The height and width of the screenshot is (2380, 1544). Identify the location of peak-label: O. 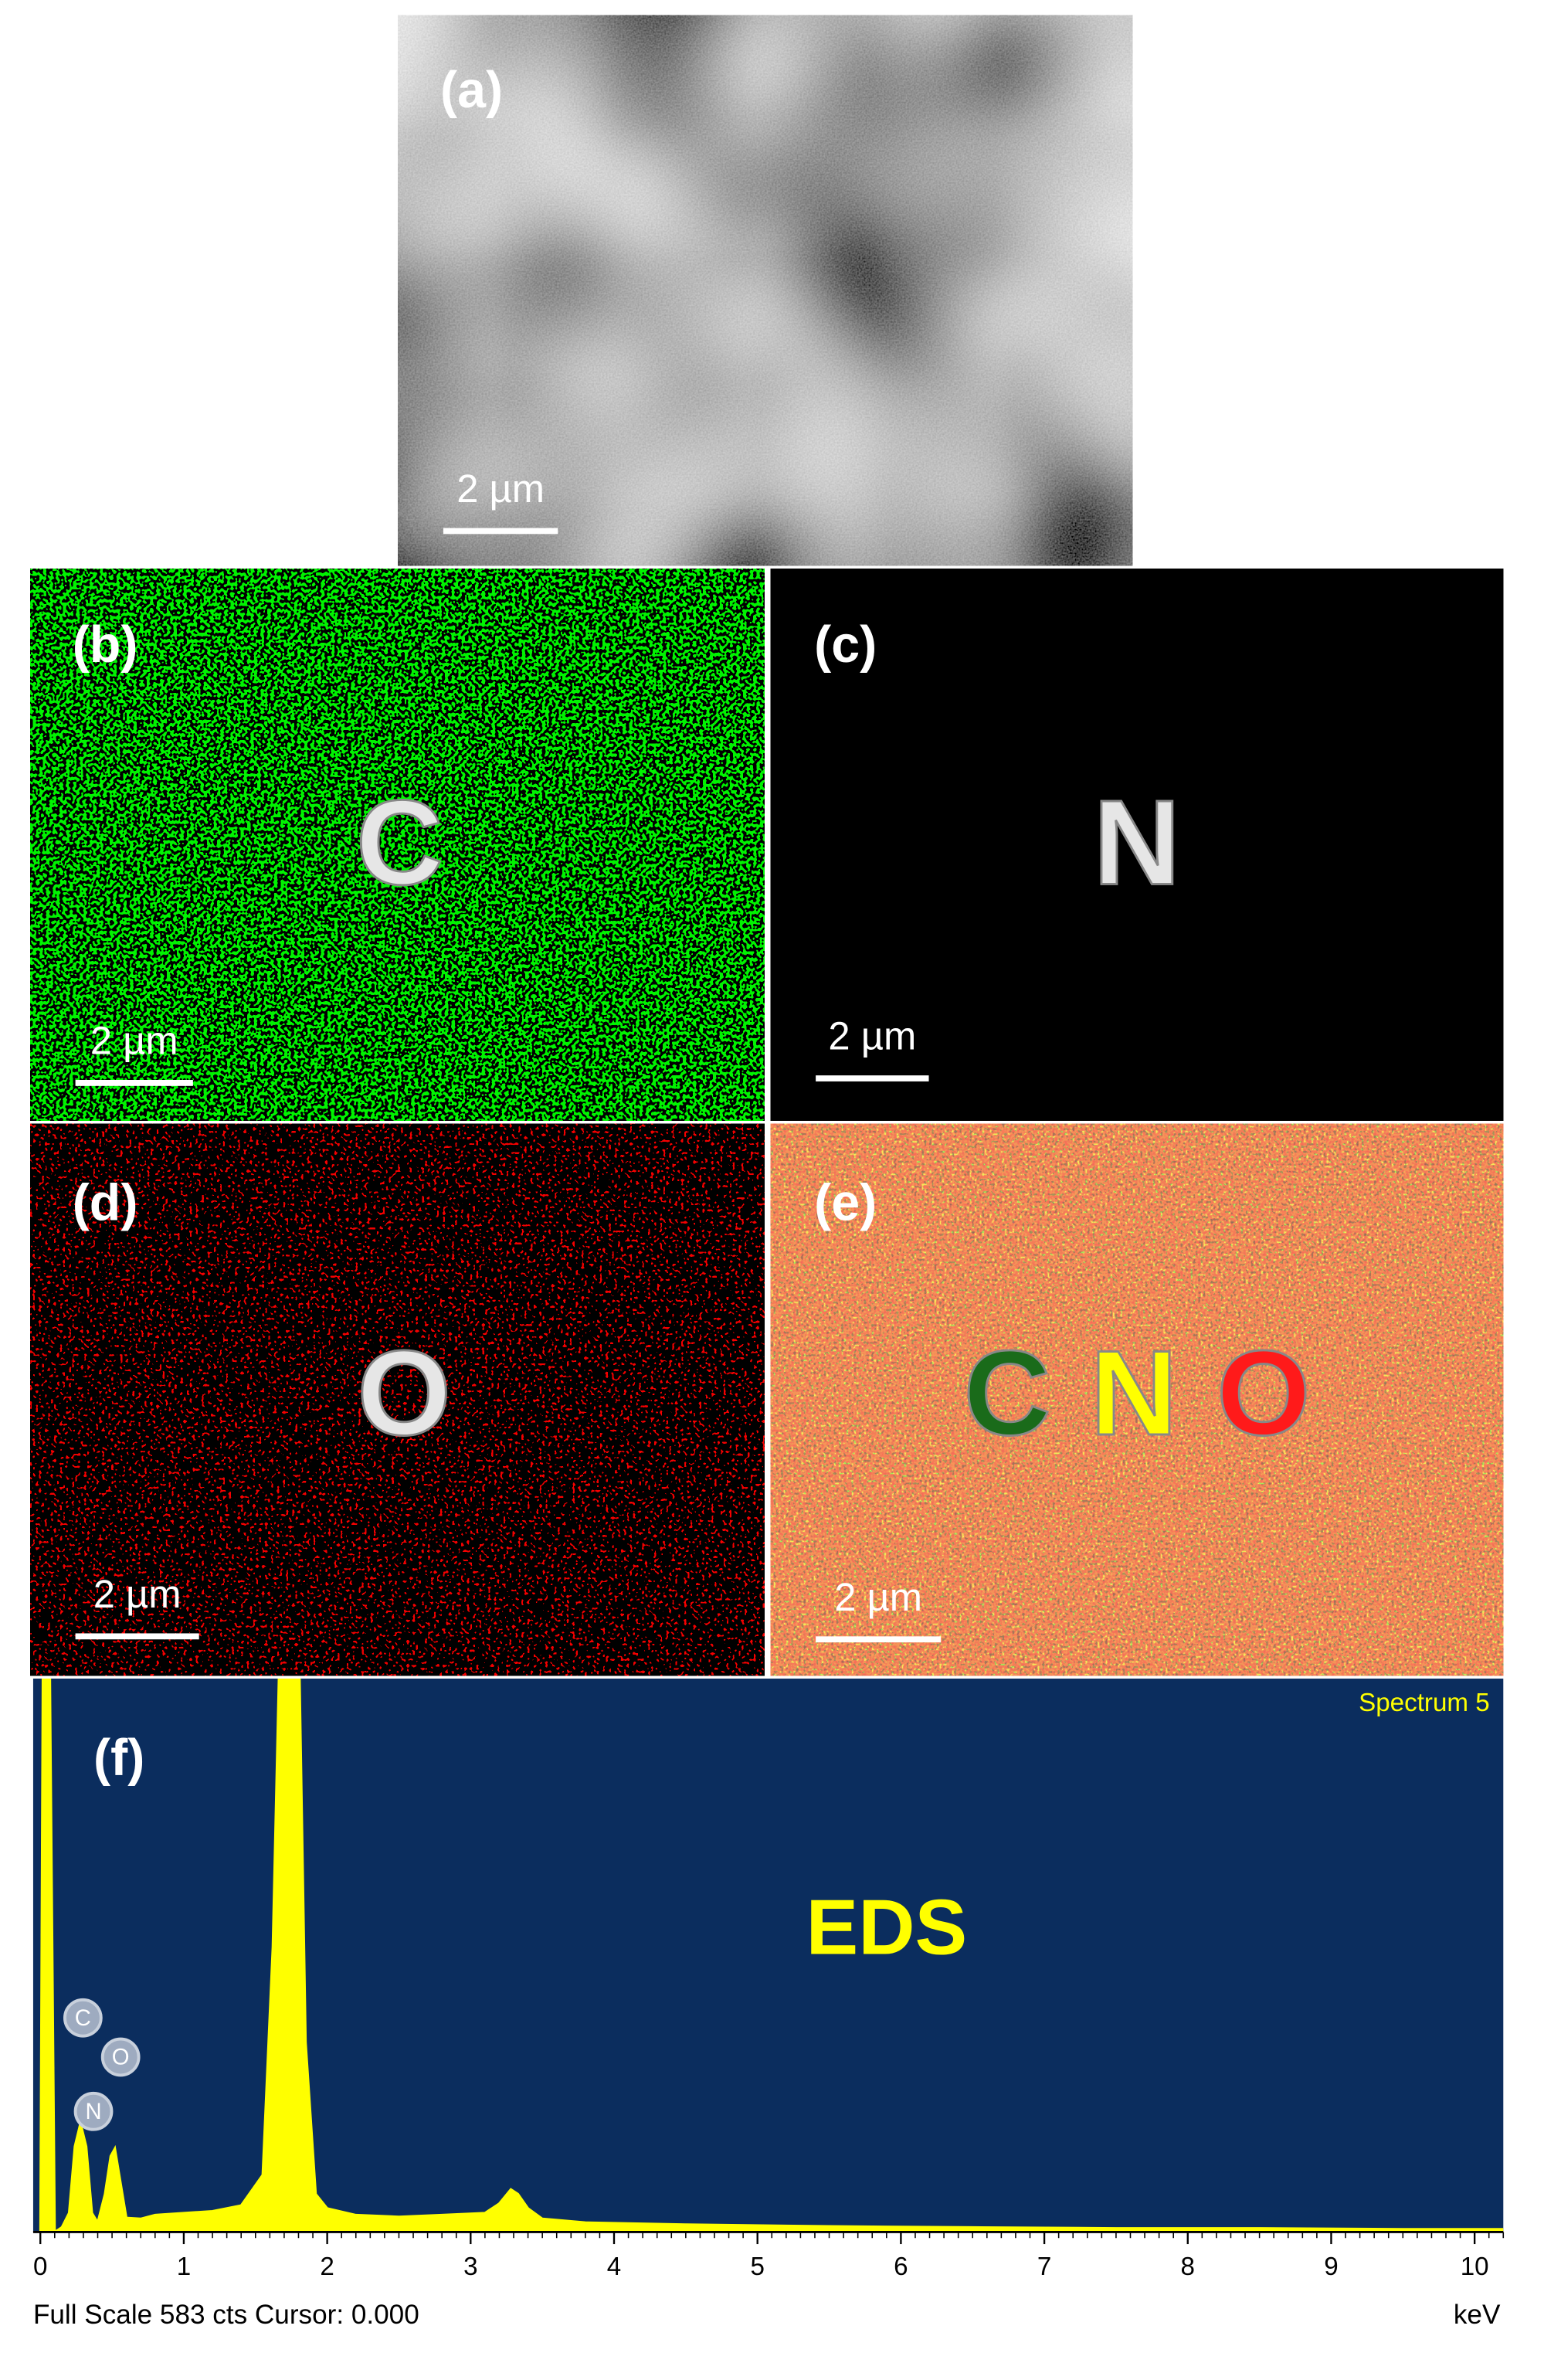
(121, 2057).